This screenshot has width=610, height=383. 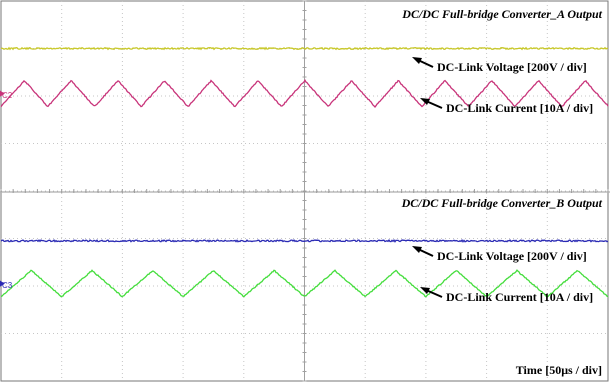 What do you see at coordinates (304, 240) in the screenshot?
I see `trace-b-voltage` at bounding box center [304, 240].